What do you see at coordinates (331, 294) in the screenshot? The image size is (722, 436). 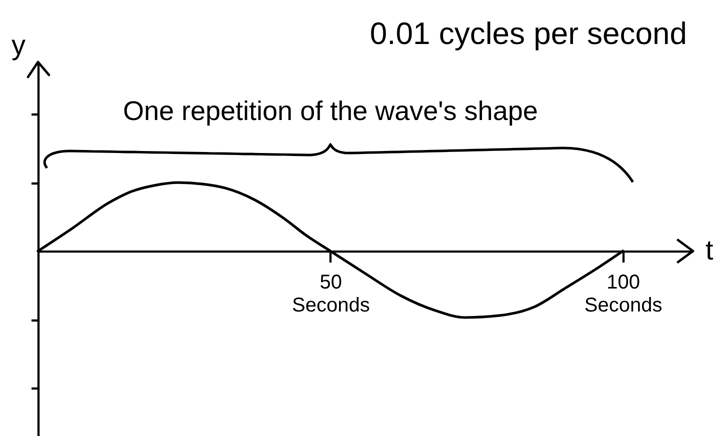 I see `x-tick-label: 50 Seconds` at bounding box center [331, 294].